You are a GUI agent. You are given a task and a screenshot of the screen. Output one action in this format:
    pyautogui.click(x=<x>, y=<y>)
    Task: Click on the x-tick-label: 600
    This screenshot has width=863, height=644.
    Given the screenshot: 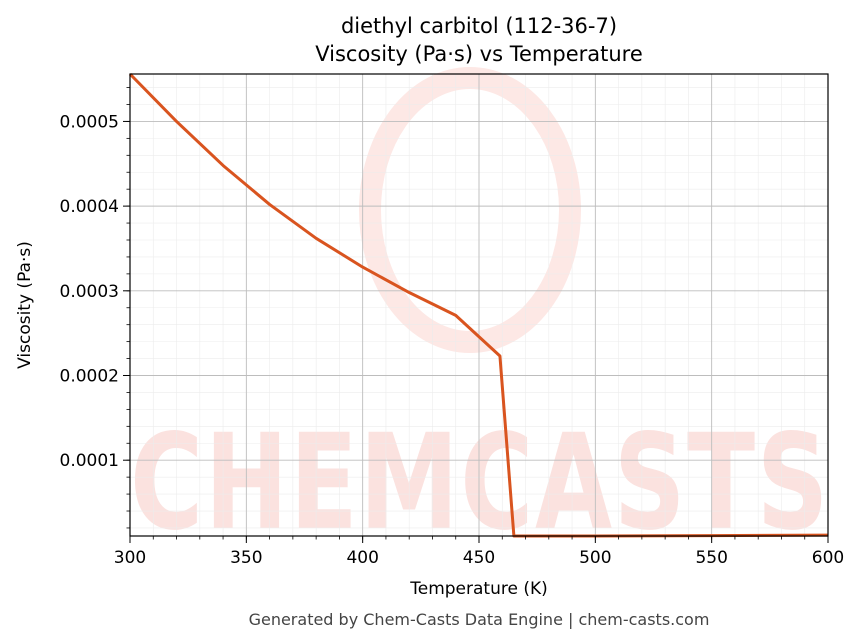 What is the action you would take?
    pyautogui.click(x=828, y=558)
    